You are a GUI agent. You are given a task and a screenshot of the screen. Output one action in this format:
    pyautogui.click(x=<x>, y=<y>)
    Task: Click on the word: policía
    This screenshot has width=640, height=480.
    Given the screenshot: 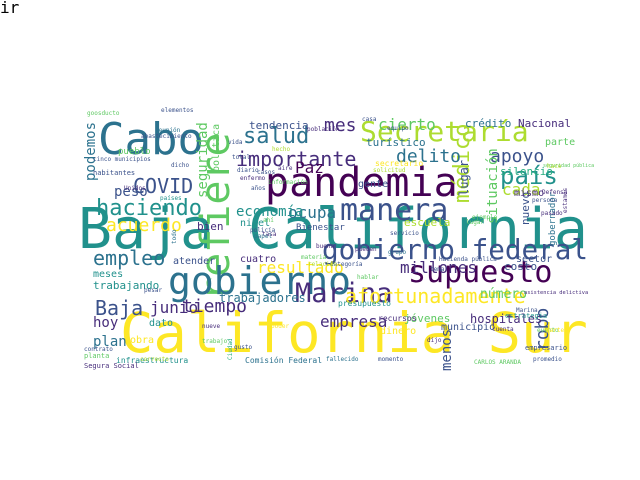 What is the action you would take?
    pyautogui.click(x=263, y=230)
    